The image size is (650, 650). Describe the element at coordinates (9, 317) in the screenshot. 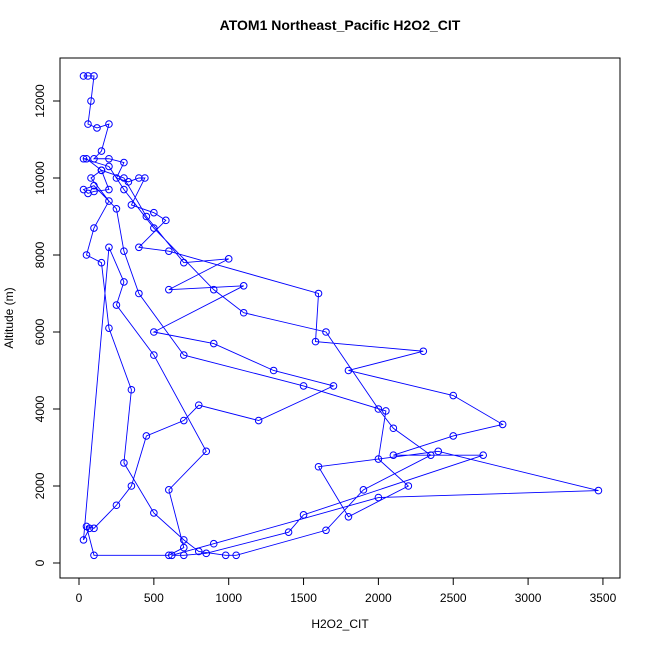

I see `y-axis-label: Altitude (m)` at that location.